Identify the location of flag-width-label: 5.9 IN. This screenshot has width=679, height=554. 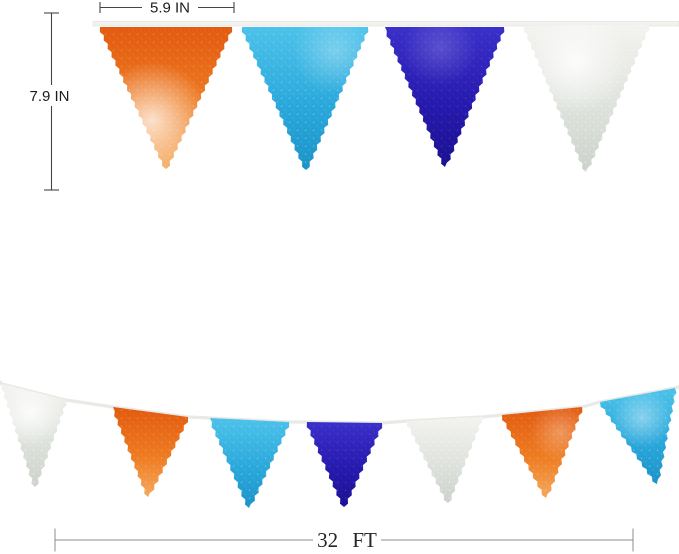
(170, 8).